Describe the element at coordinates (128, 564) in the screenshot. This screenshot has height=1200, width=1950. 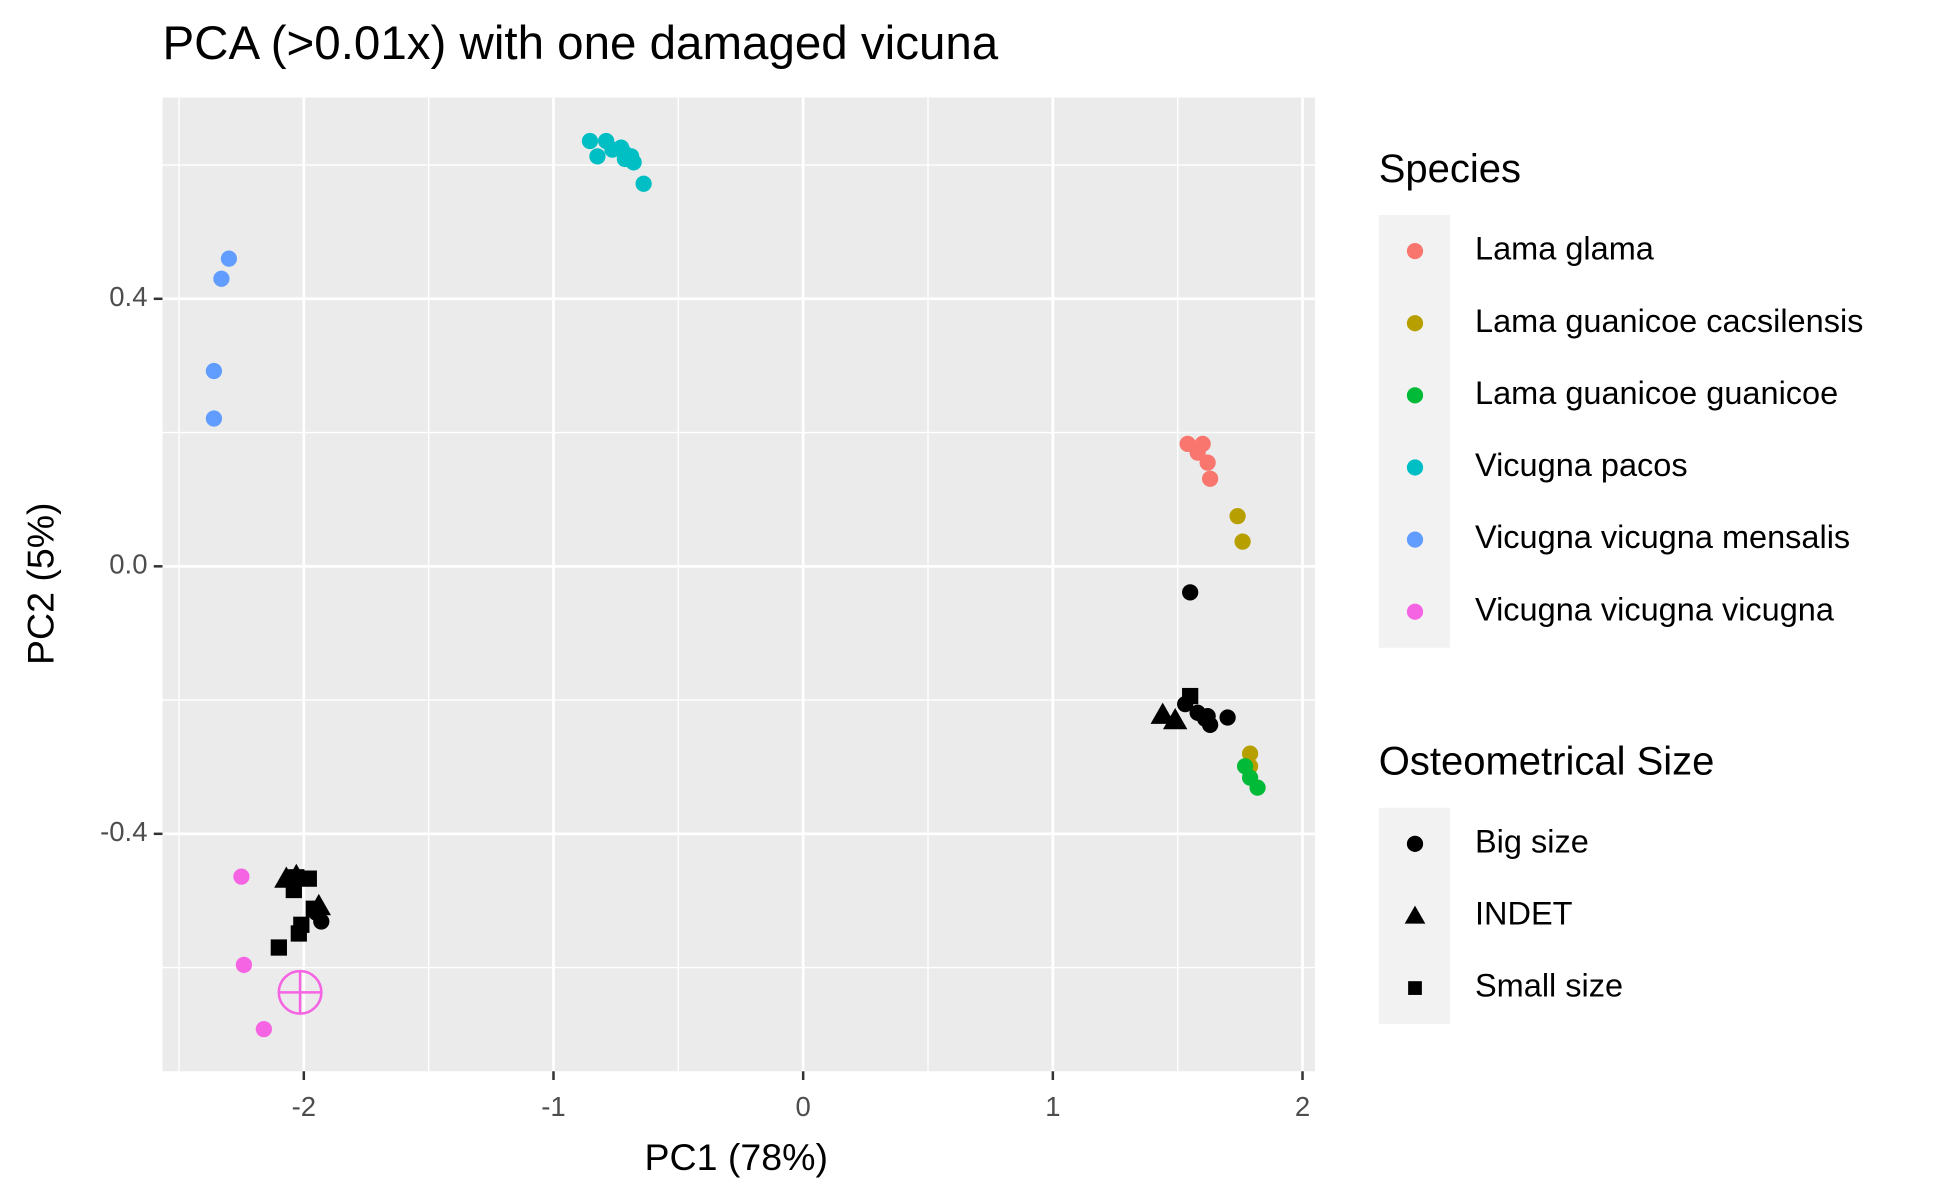
I see `y-tick-label: 0.0` at that location.